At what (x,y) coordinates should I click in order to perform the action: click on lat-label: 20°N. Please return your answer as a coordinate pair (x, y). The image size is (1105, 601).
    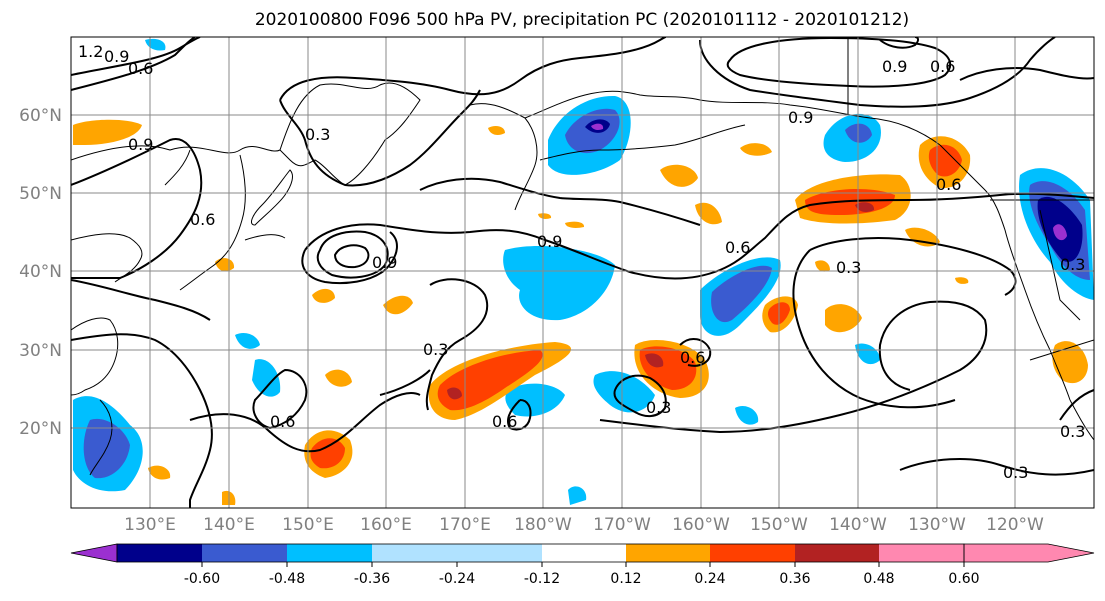
    Looking at the image, I should click on (40, 429).